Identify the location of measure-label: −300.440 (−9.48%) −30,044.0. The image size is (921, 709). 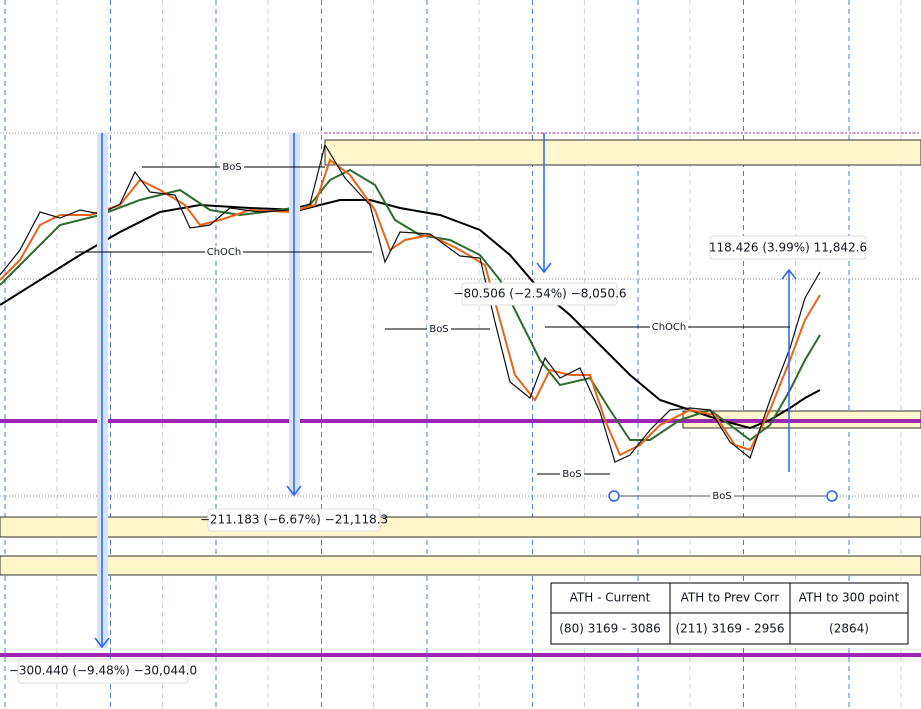
(103, 671).